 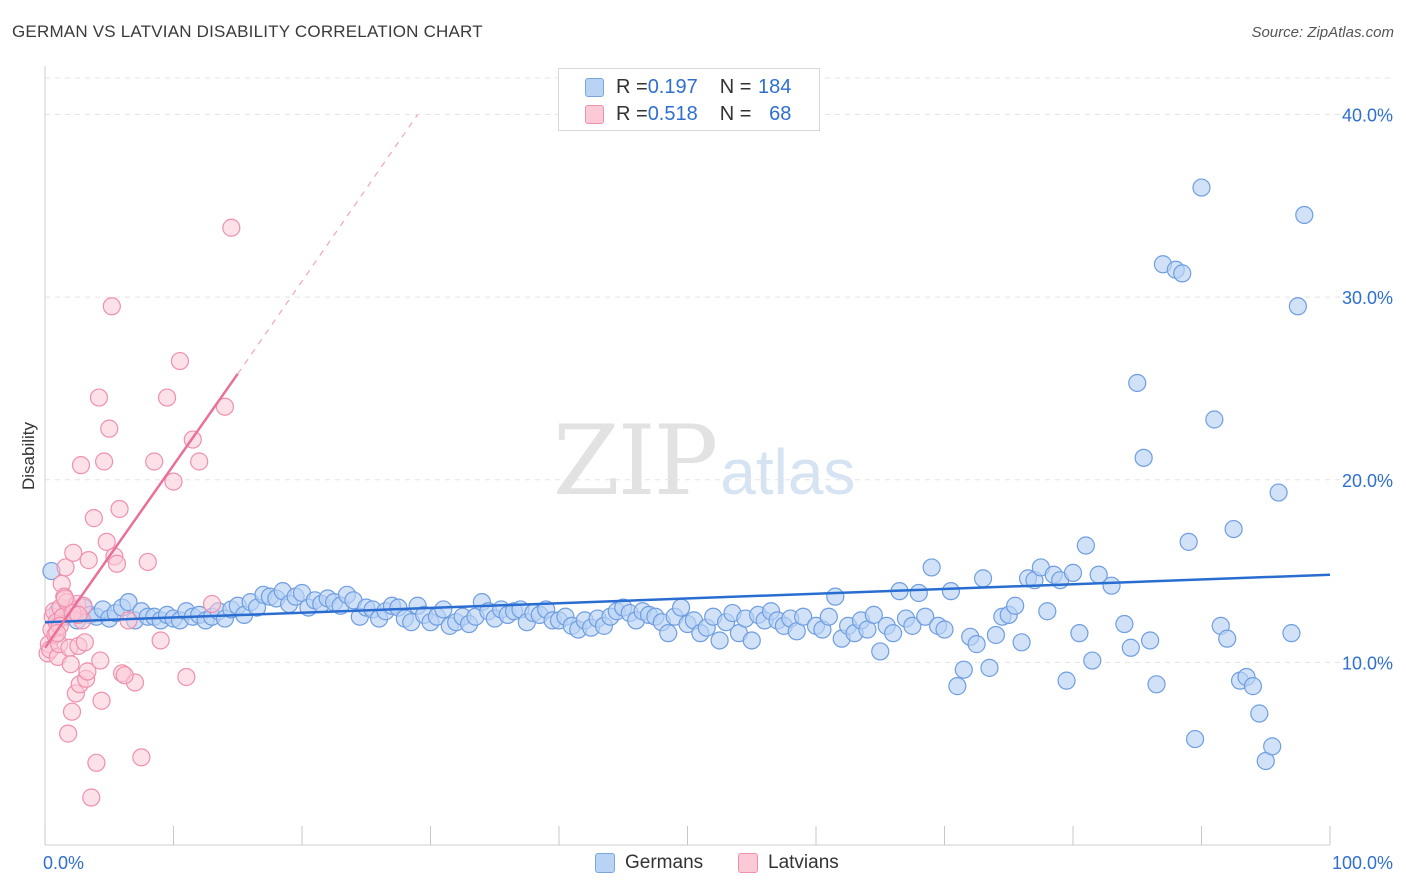 What do you see at coordinates (1367, 116) in the screenshot?
I see `y-tick-label: 40.0%` at bounding box center [1367, 116].